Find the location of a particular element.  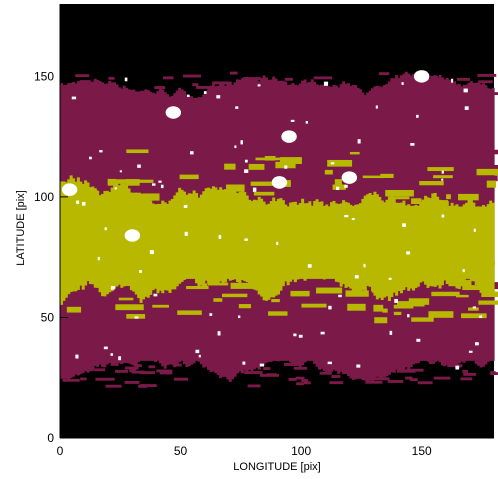

x-axis-ticks: 0 50 100 150 is located at coordinates (244, 444).